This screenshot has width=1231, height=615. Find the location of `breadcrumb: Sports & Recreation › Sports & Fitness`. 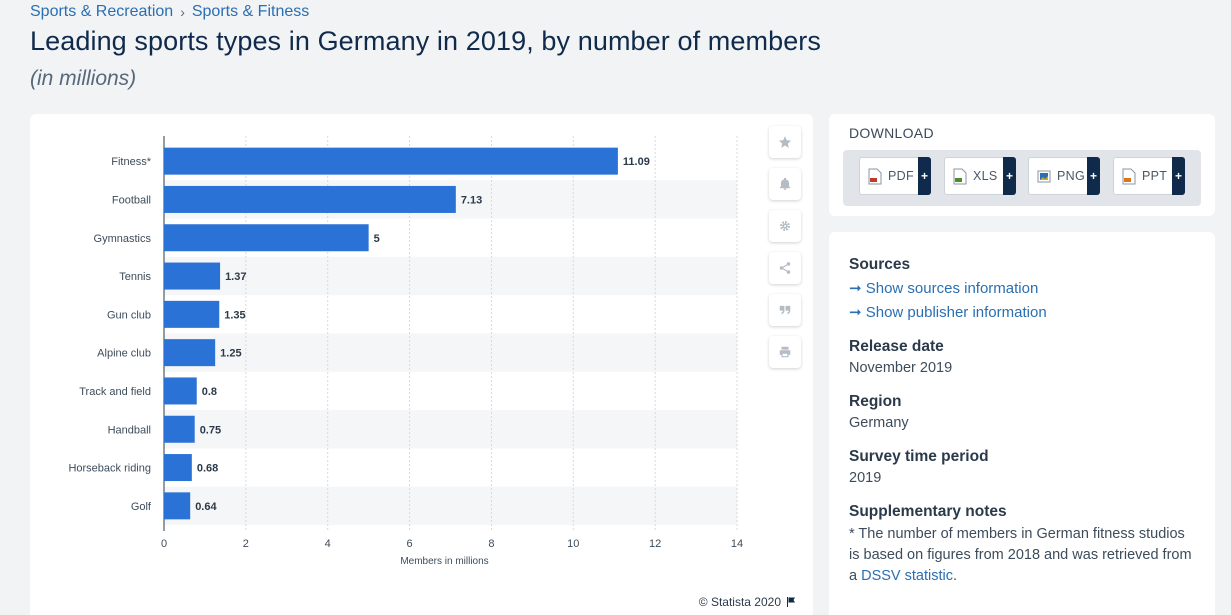

breadcrumb: Sports & Recreation › Sports & Fitness is located at coordinates (169, 12).